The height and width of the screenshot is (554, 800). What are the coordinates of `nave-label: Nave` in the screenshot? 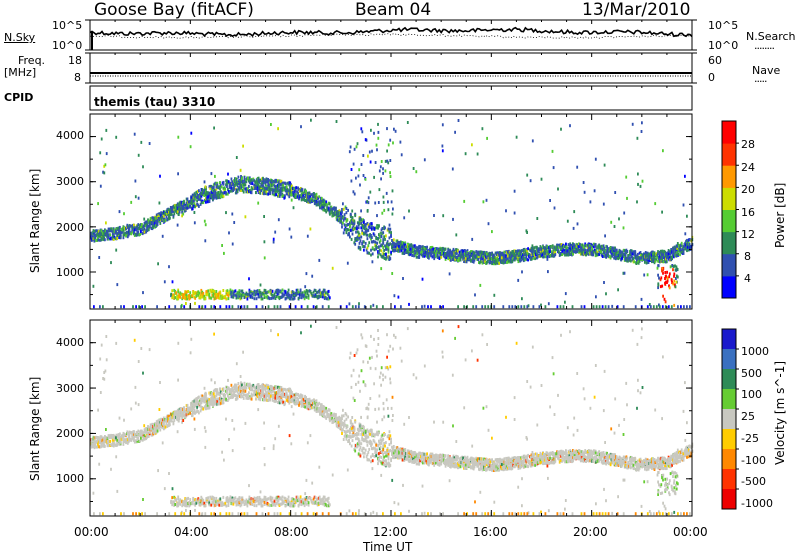 It's located at (766, 70).